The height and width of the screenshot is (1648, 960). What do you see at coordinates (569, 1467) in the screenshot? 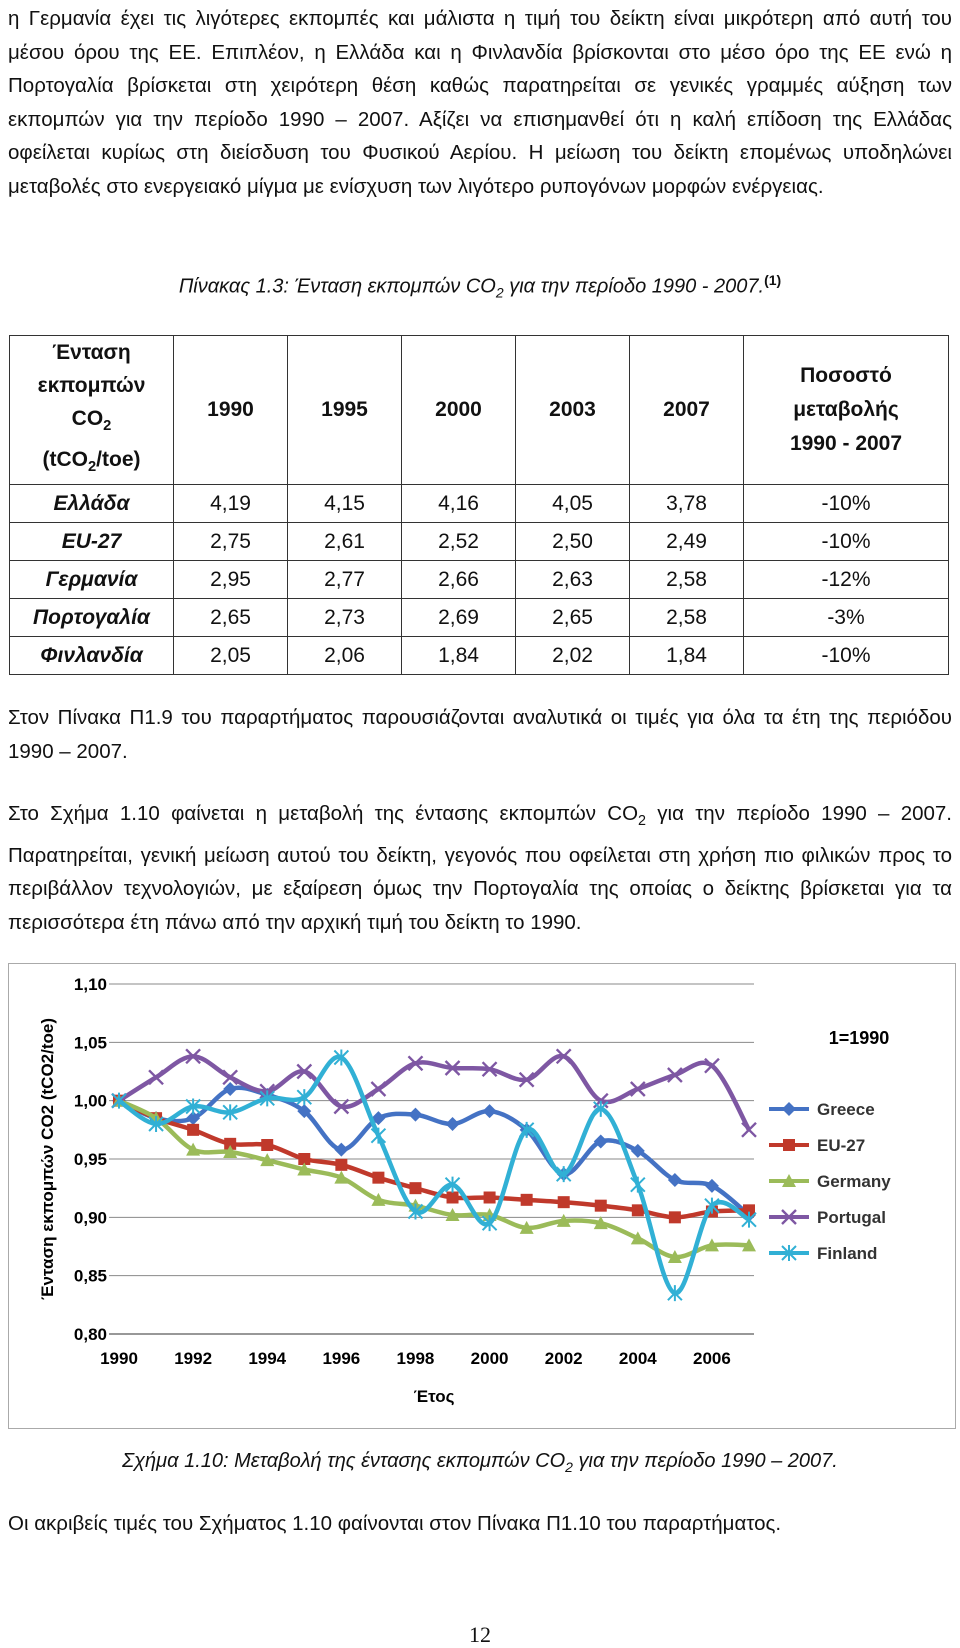
I see `figure-caption-sub: 2` at bounding box center [569, 1467].